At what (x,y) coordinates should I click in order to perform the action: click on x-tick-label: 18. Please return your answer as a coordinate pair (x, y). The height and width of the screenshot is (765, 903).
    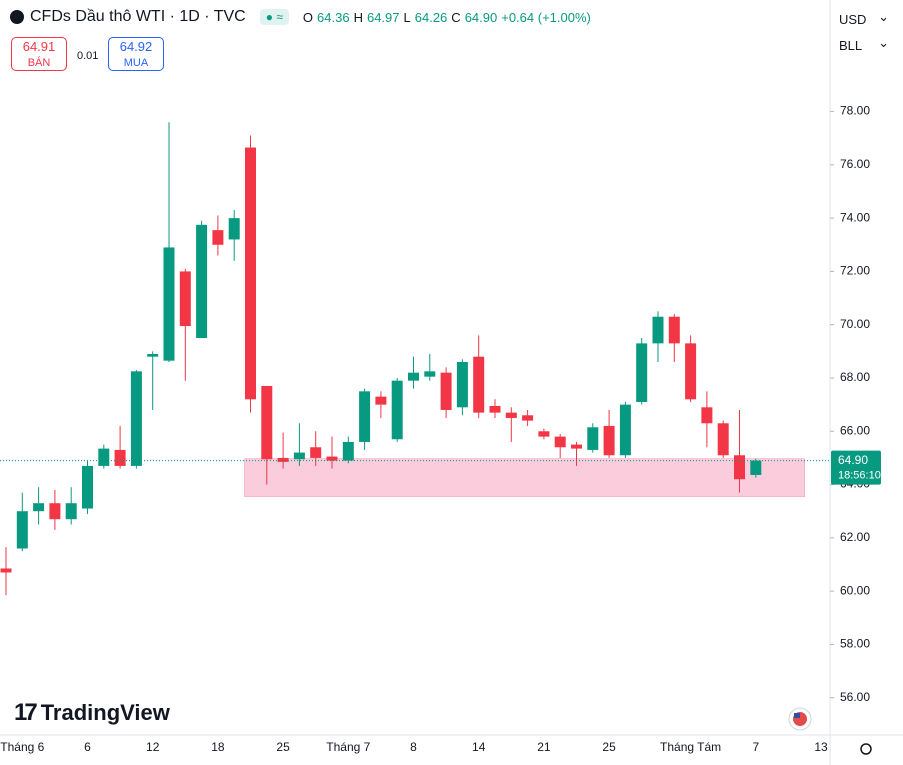
    Looking at the image, I should click on (218, 747).